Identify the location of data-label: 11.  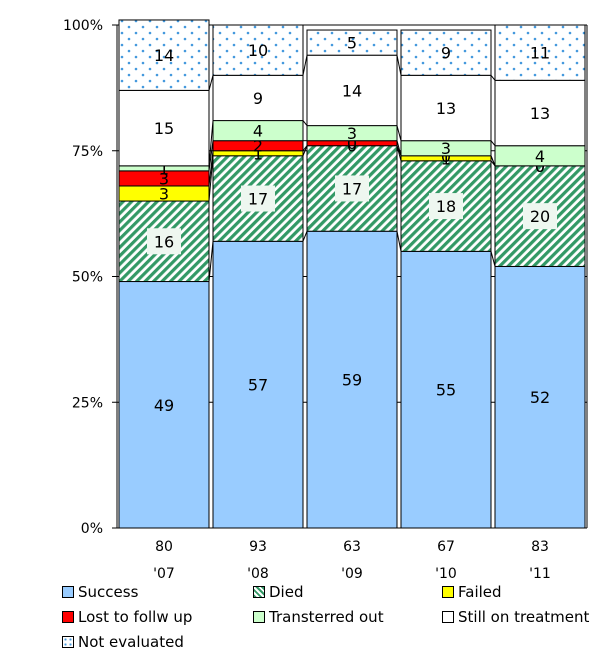
(540, 53).